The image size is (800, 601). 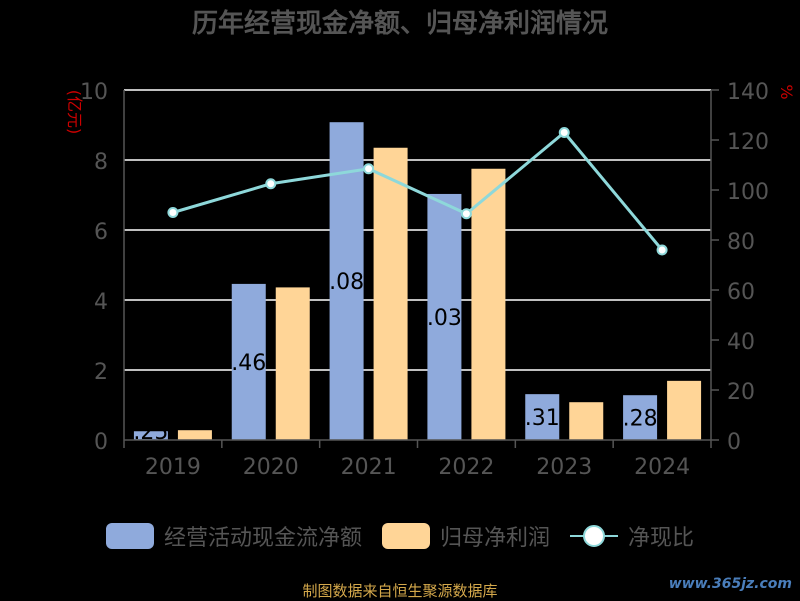 What do you see at coordinates (741, 342) in the screenshot?
I see `y-tick-label-right: 40` at bounding box center [741, 342].